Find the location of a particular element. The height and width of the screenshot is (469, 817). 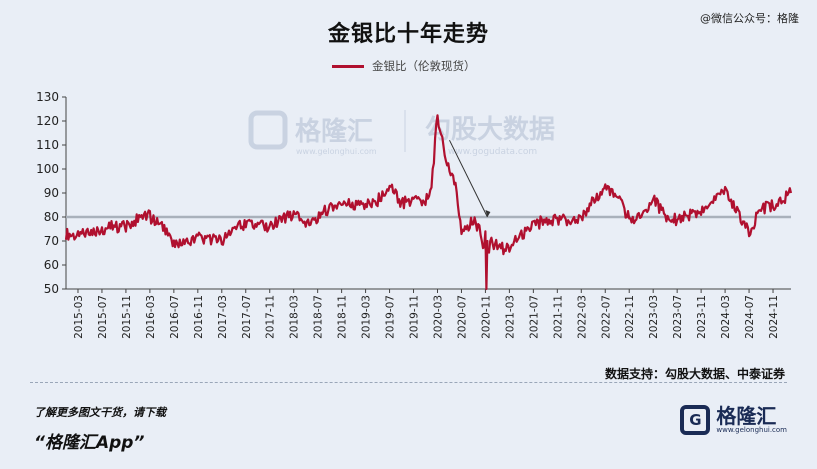

y-tick-label: 80 is located at coordinates (51, 217).